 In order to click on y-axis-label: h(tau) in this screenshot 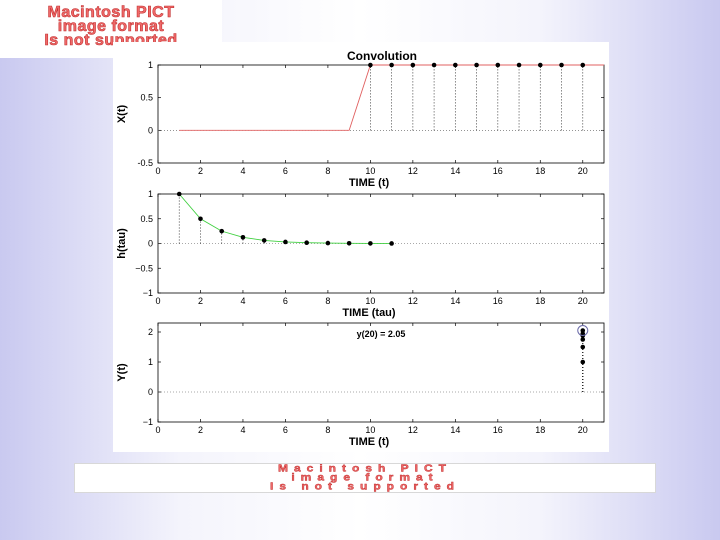, I will do `click(122, 243)`.